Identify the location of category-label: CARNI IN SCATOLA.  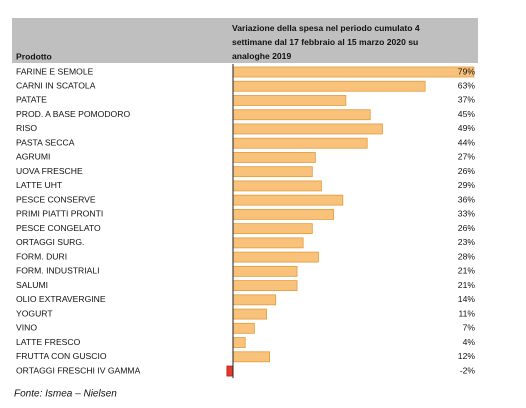
(56, 86).